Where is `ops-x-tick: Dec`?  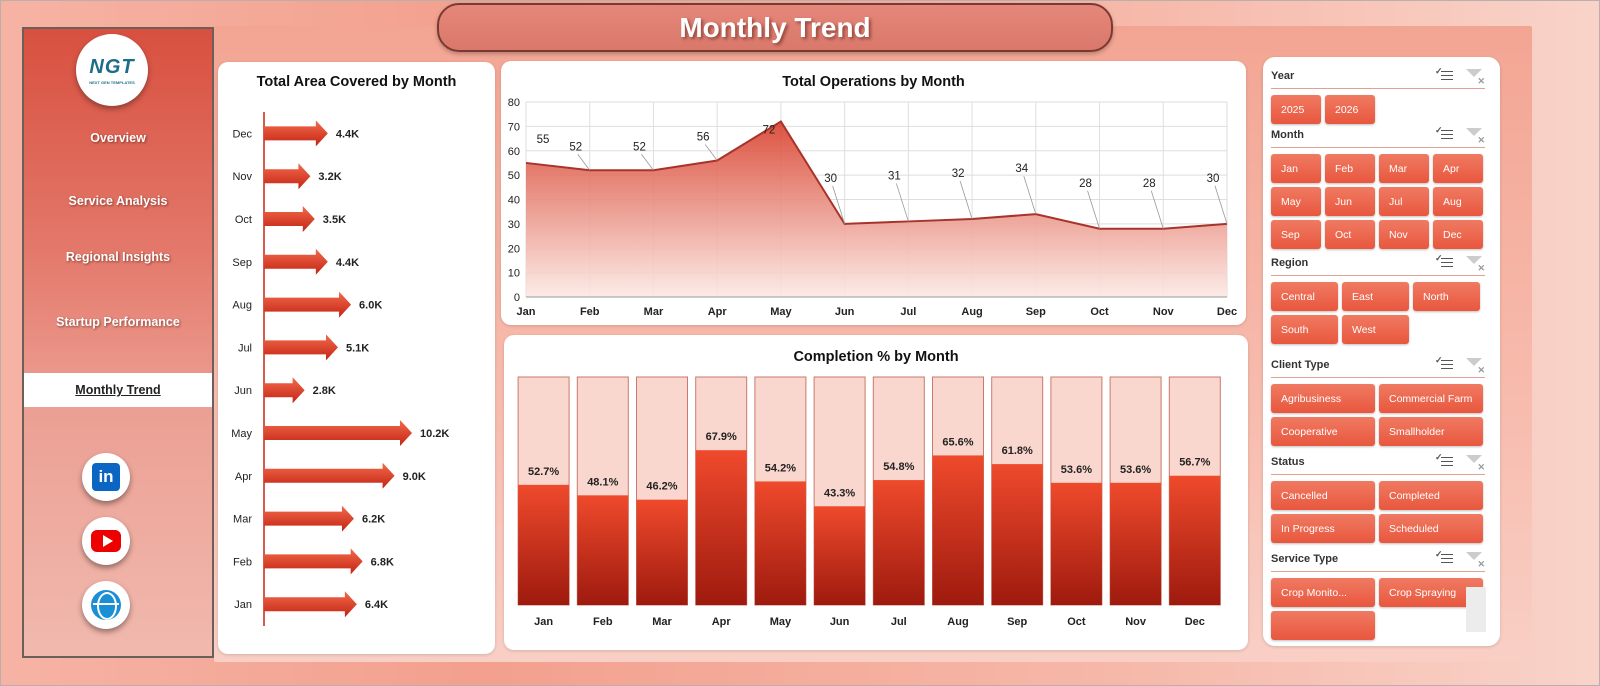
ops-x-tick: Dec is located at coordinates (1227, 312).